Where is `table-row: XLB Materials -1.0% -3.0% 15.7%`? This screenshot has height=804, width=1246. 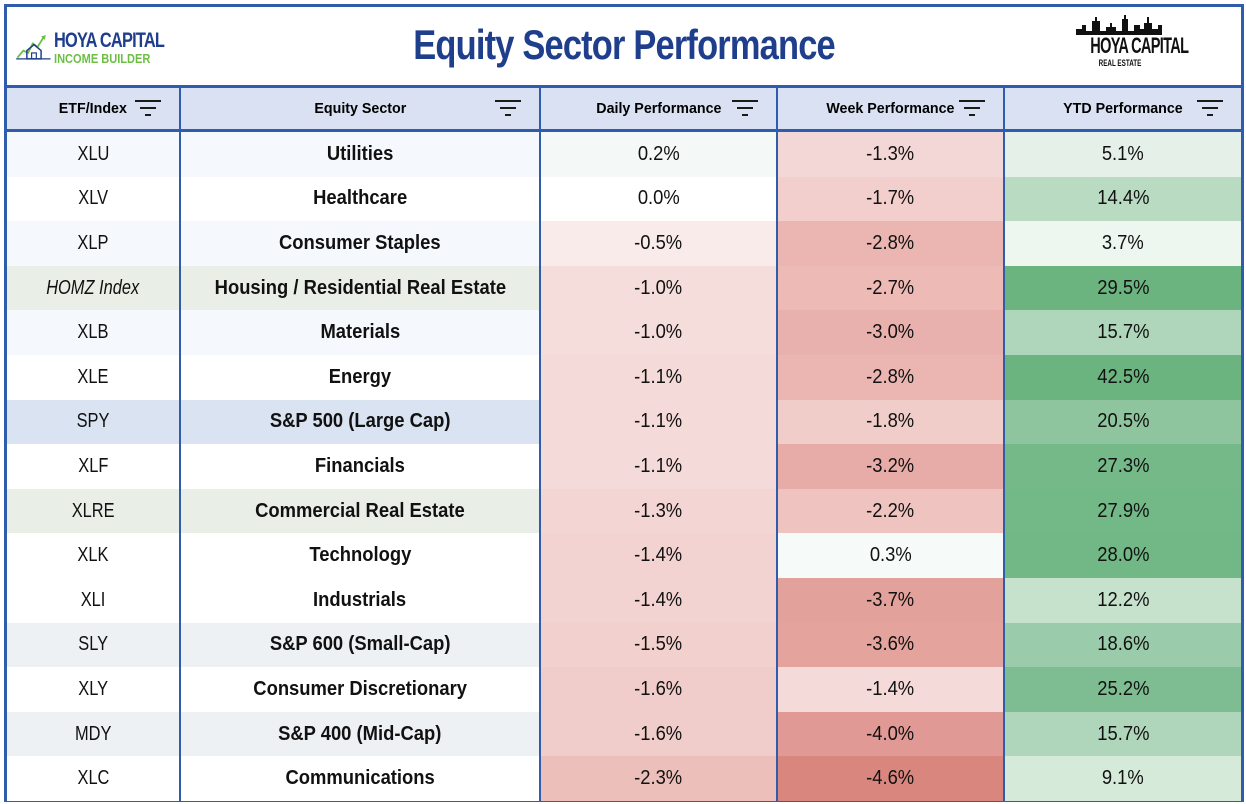 table-row: XLB Materials -1.0% -3.0% 15.7% is located at coordinates (624, 332).